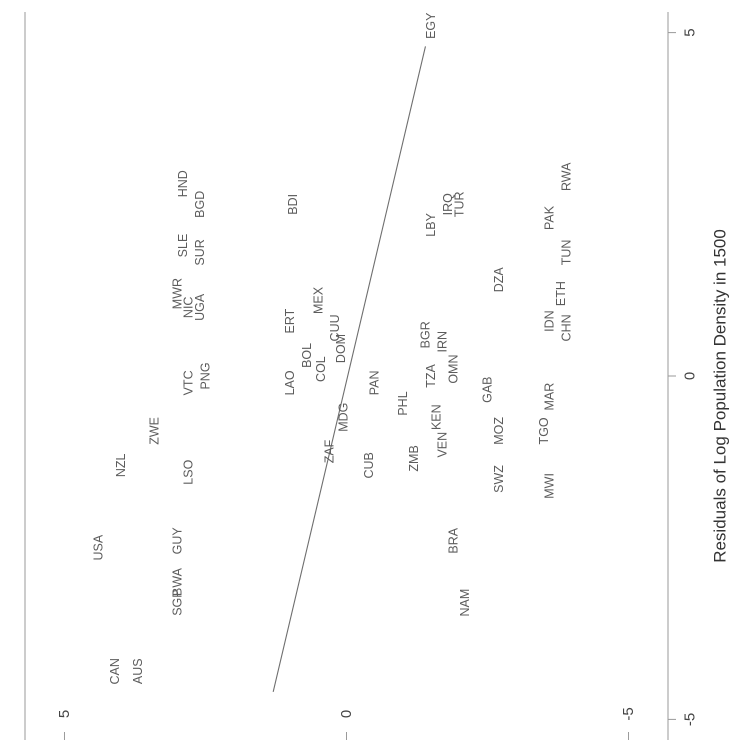  What do you see at coordinates (690, 719) in the screenshot?
I see `x-tick-label: -5` at bounding box center [690, 719].